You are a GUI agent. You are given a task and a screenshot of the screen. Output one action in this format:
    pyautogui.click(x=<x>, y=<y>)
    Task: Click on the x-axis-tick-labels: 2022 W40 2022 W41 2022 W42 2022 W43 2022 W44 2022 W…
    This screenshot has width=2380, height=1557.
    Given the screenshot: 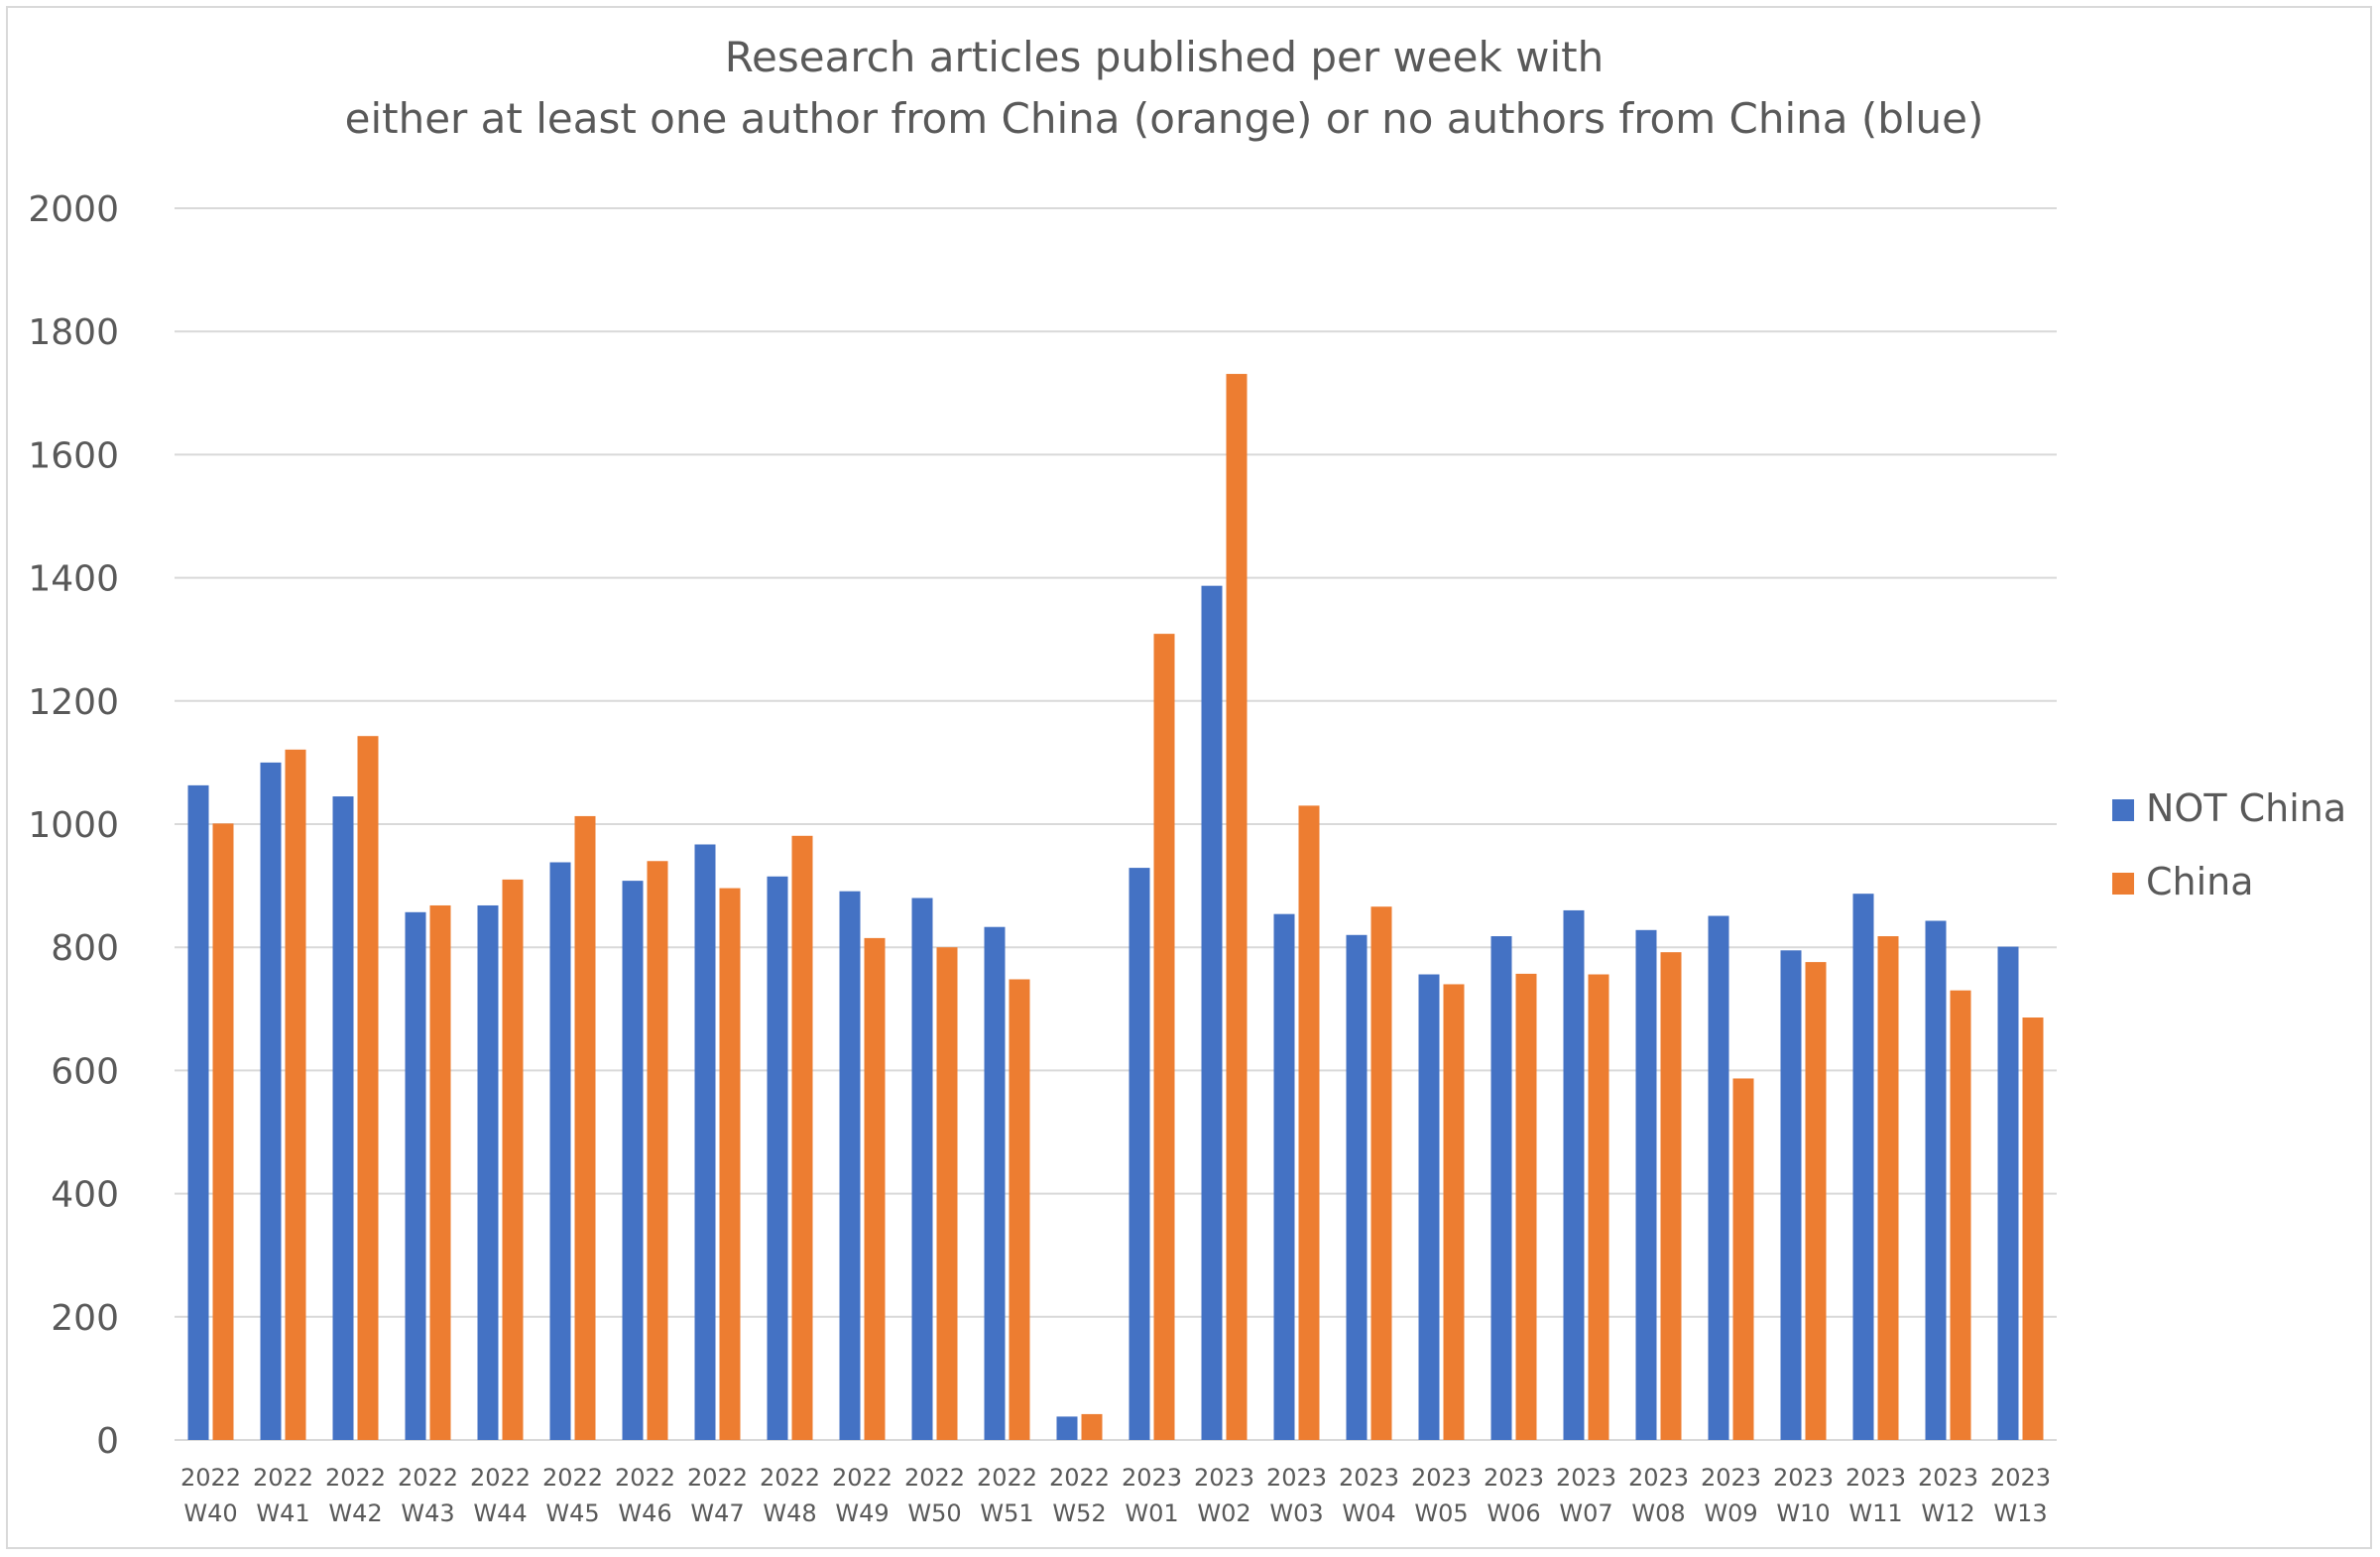 What is the action you would take?
    pyautogui.click(x=1115, y=1495)
    